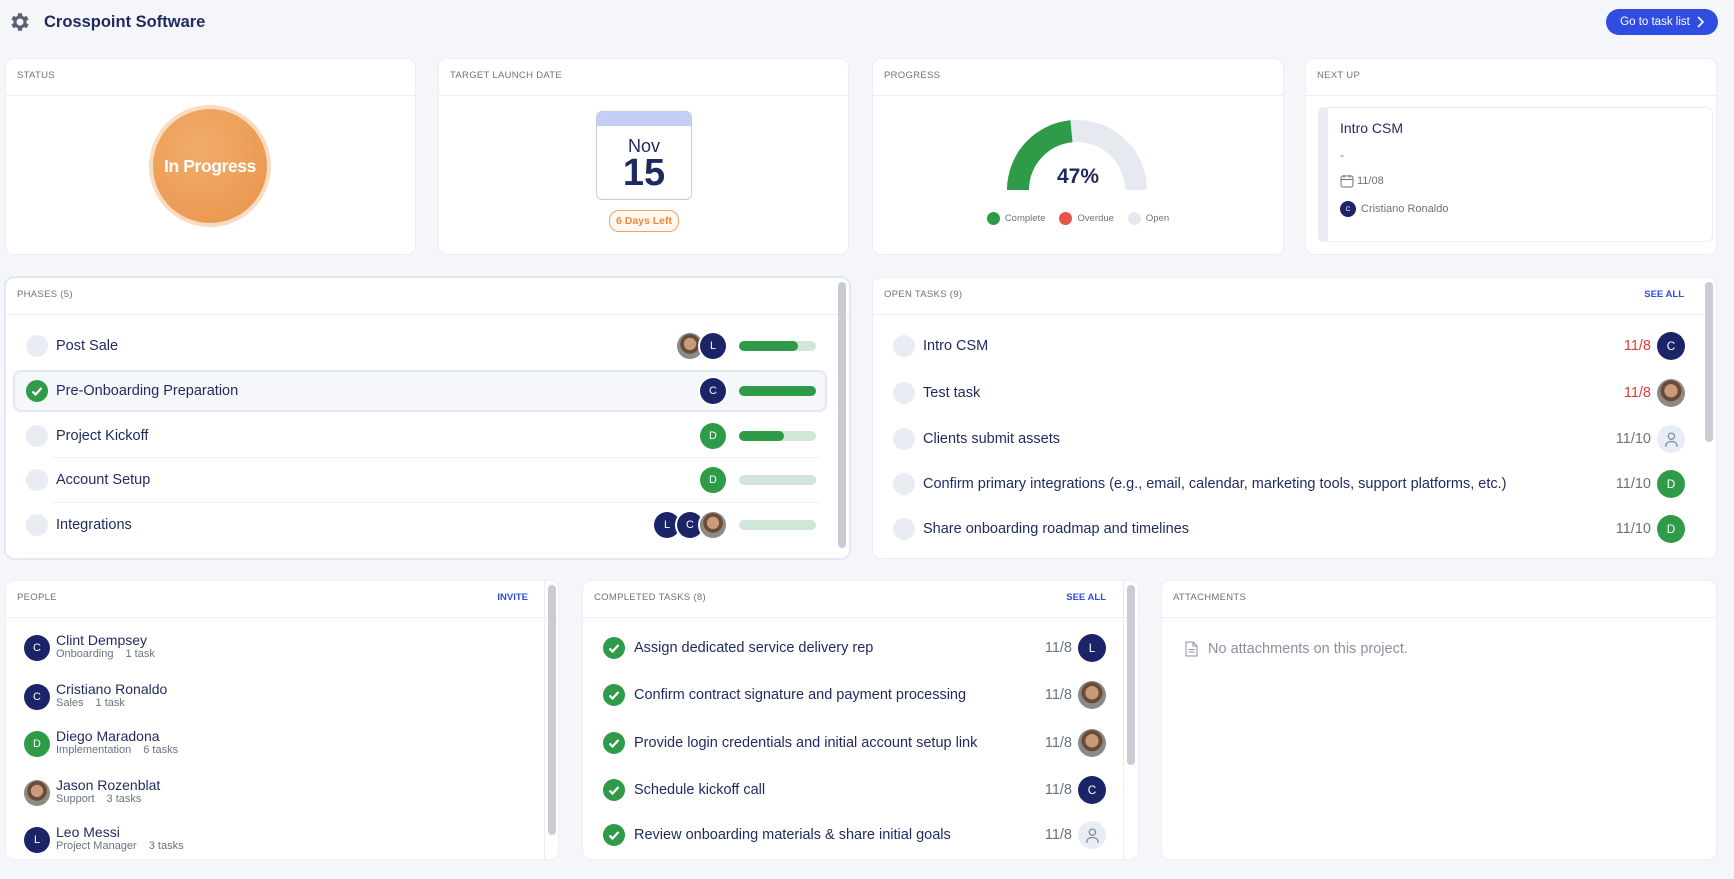  I want to click on task-name: Share onboarding roadmap and timelines, so click(1056, 529).